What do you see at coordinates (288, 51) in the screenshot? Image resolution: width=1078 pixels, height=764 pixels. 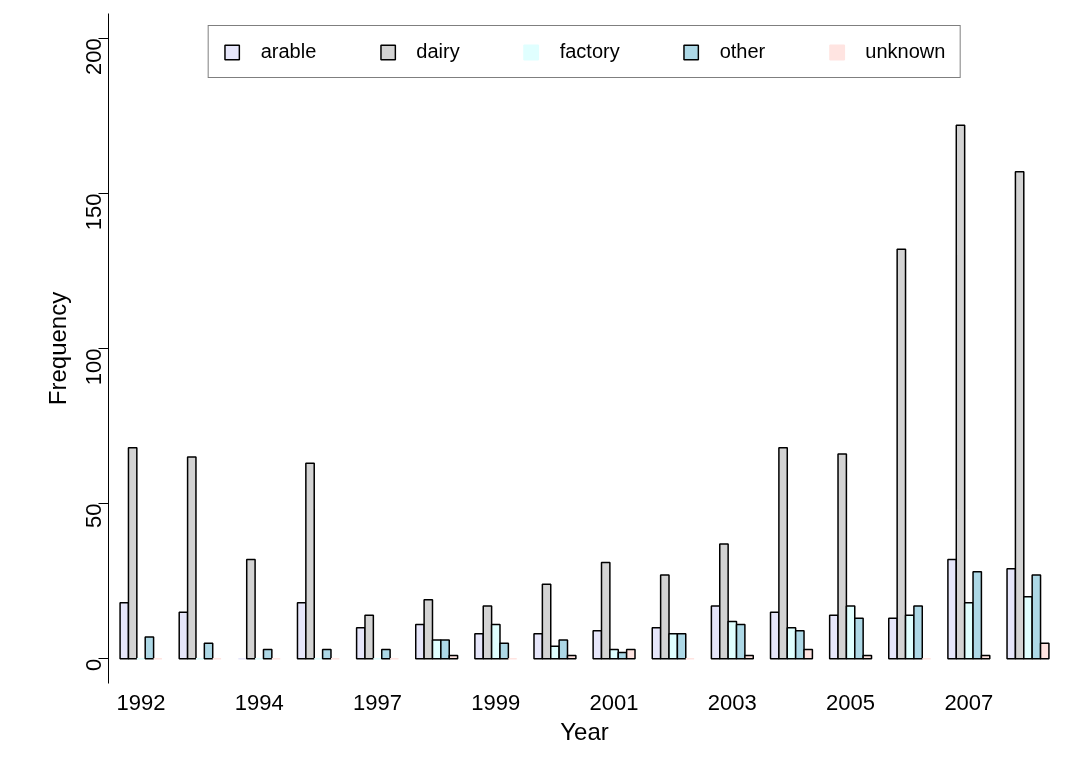 I see `legend-label: arable` at bounding box center [288, 51].